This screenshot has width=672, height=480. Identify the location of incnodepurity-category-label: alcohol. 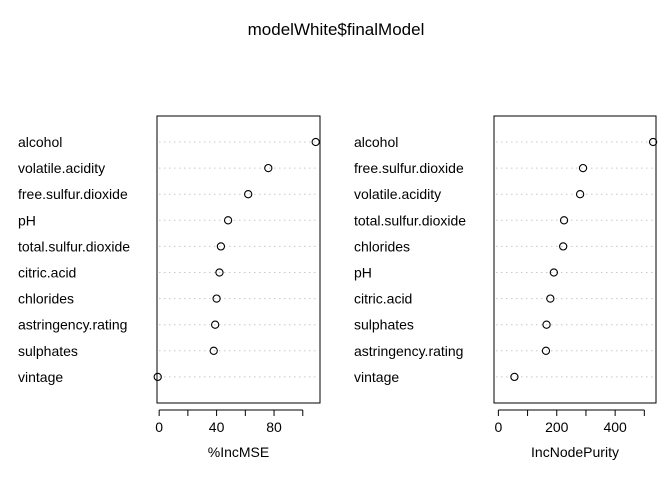
(376, 142).